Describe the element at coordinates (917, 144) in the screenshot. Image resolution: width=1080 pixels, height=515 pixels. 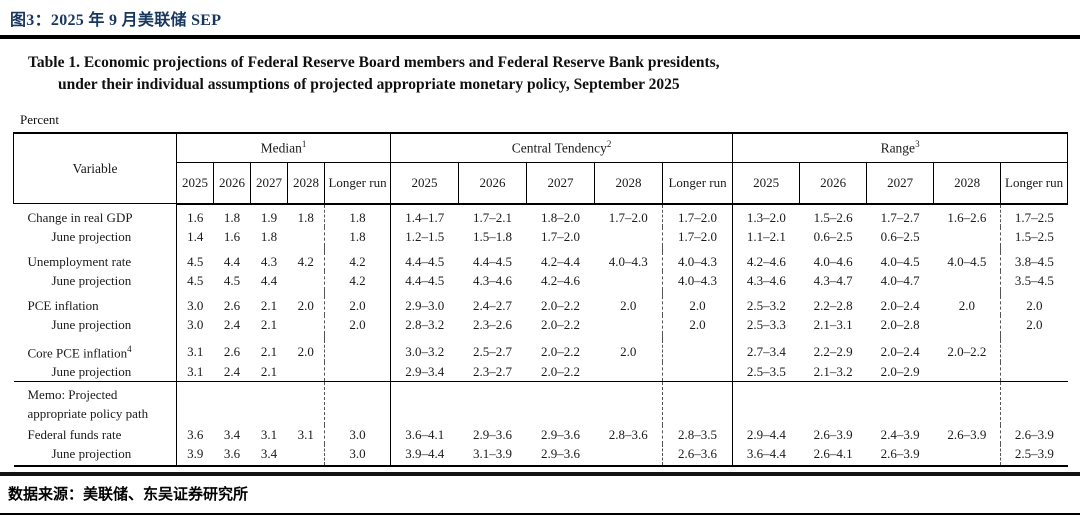
I see `range-footnote-sup: 3` at that location.